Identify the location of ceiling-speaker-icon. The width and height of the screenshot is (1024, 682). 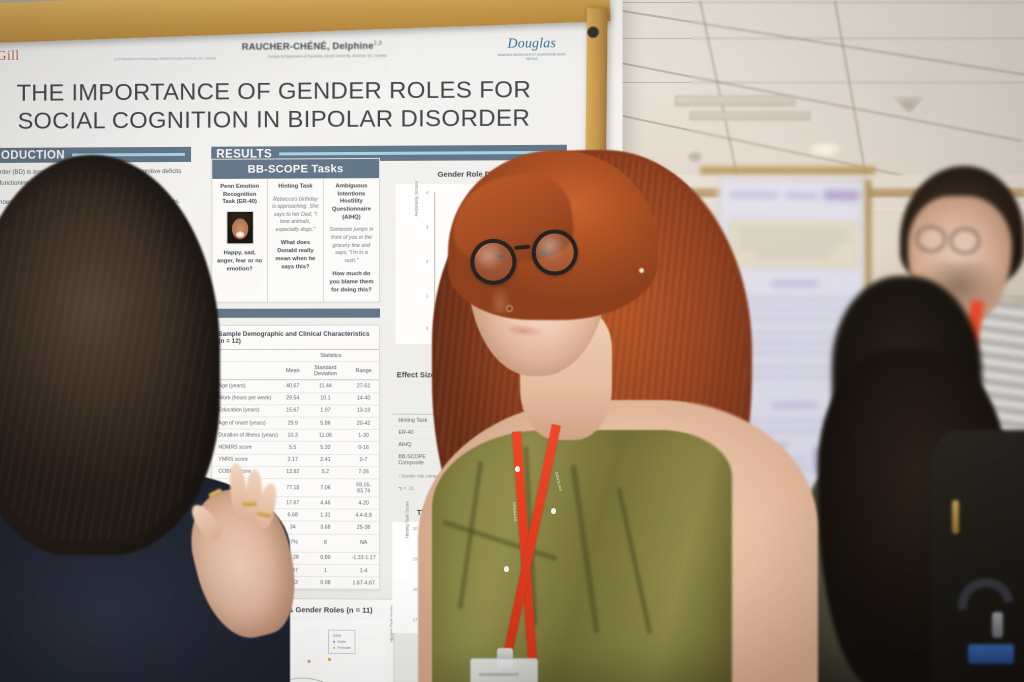
(909, 105).